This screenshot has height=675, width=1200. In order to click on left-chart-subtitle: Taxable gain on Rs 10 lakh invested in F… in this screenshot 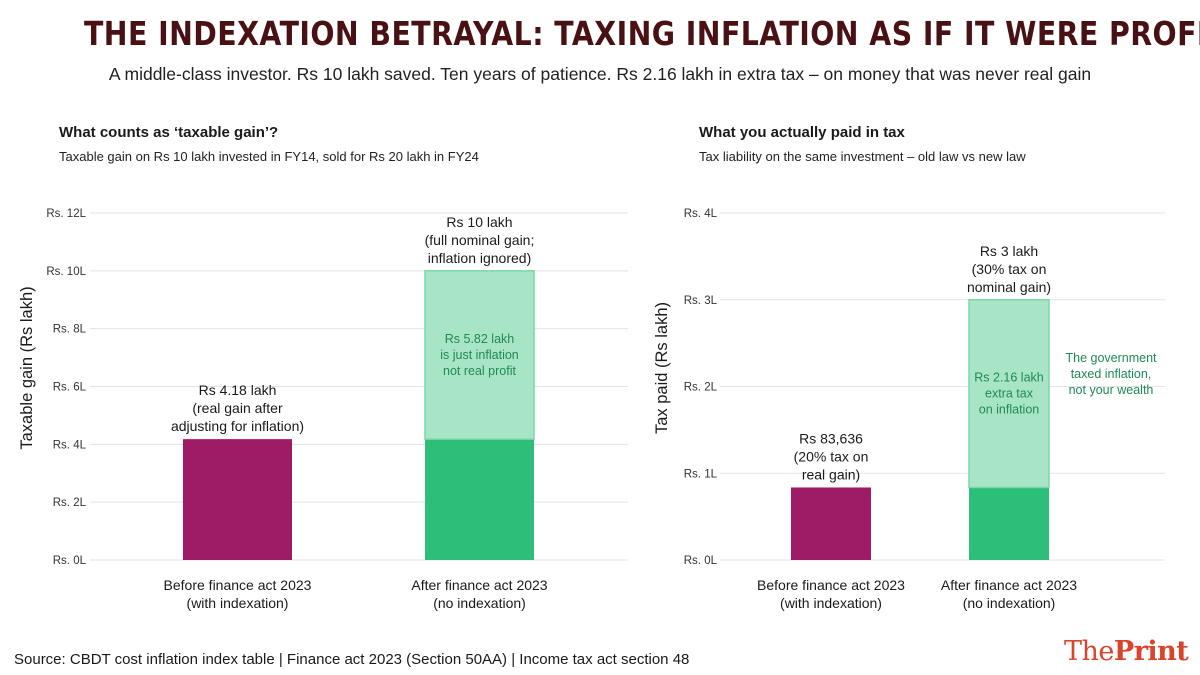, I will do `click(269, 156)`.